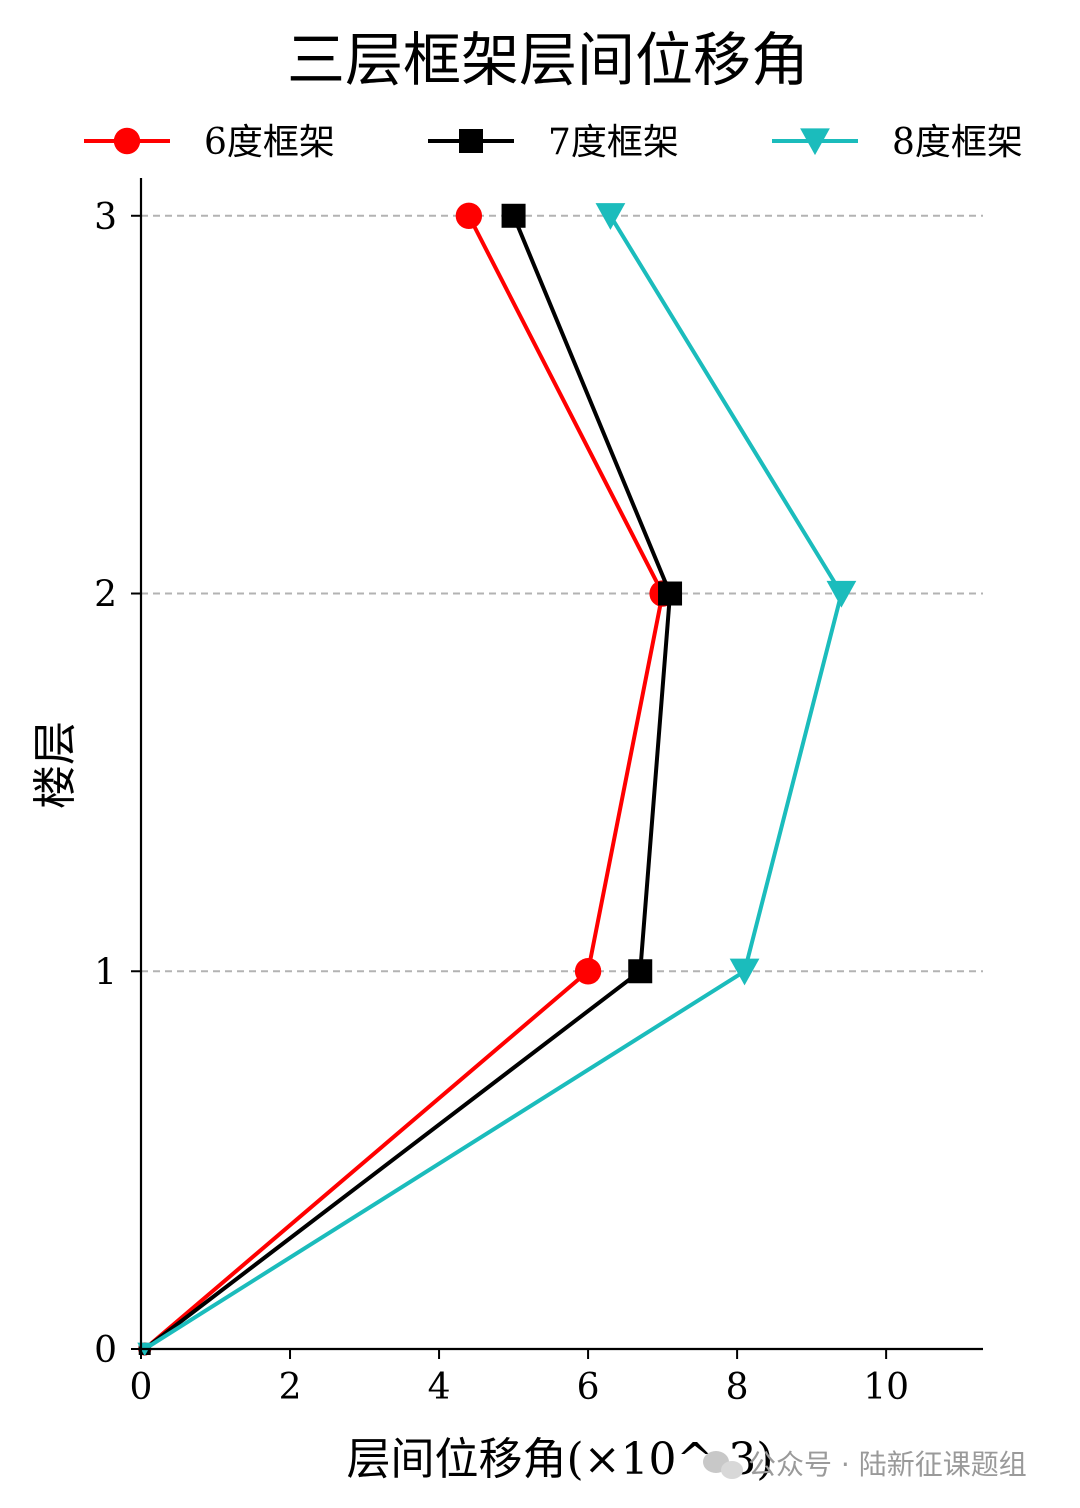 The height and width of the screenshot is (1508, 1080). What do you see at coordinates (613, 142) in the screenshot?
I see `legend-label-2: 7度框架` at bounding box center [613, 142].